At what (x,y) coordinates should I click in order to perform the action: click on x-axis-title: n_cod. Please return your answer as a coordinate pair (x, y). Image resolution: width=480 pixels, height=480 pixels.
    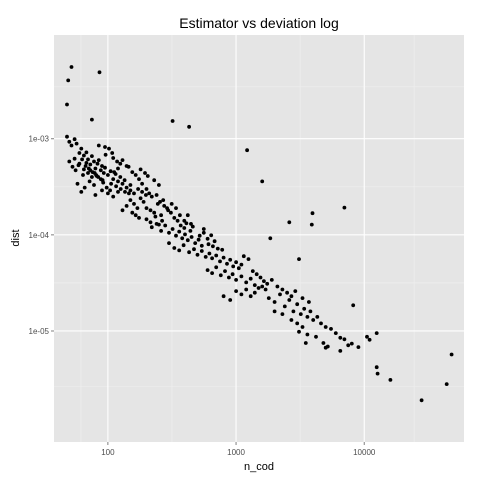
    Looking at the image, I should click on (259, 467).